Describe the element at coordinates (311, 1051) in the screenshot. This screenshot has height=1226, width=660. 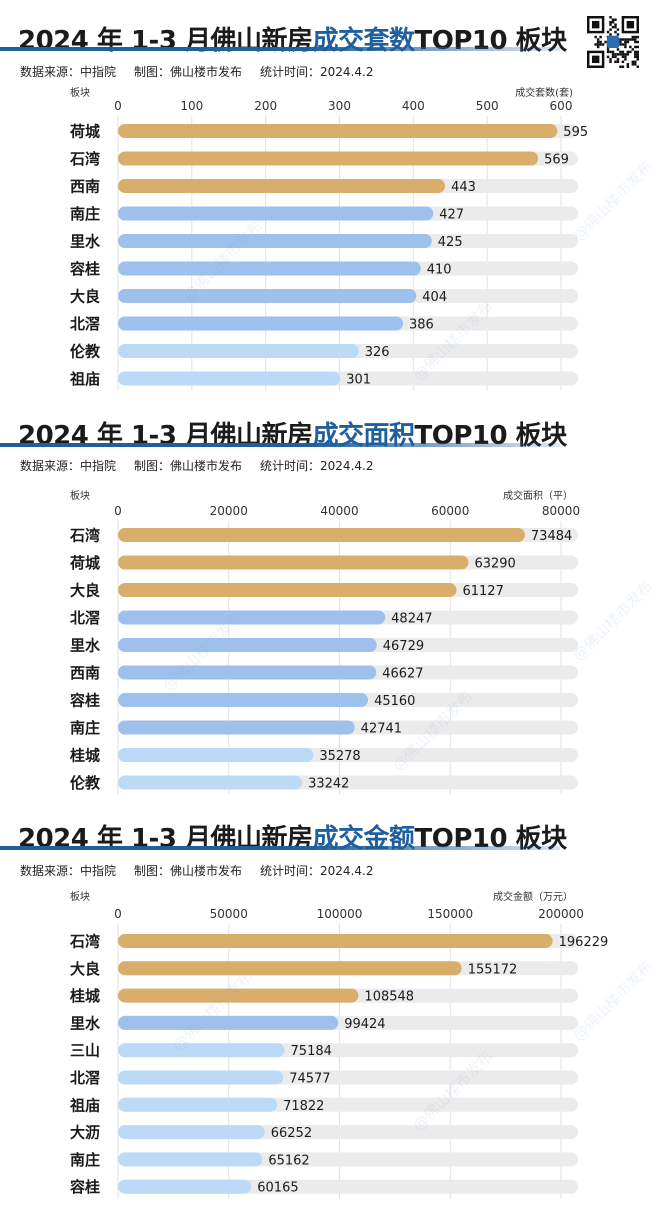
I see `data-label: 75184` at that location.